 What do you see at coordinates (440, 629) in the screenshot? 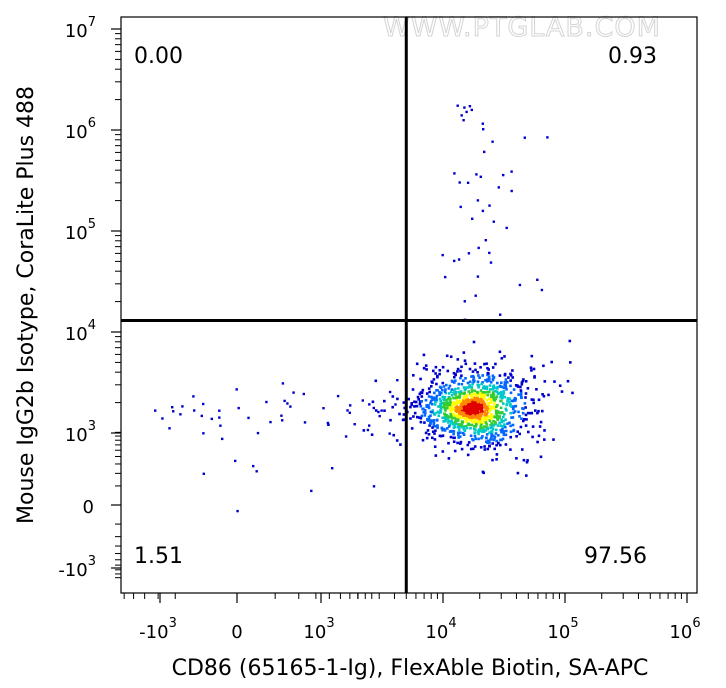
I see `x-tick-label: 10⁴` at bounding box center [440, 629].